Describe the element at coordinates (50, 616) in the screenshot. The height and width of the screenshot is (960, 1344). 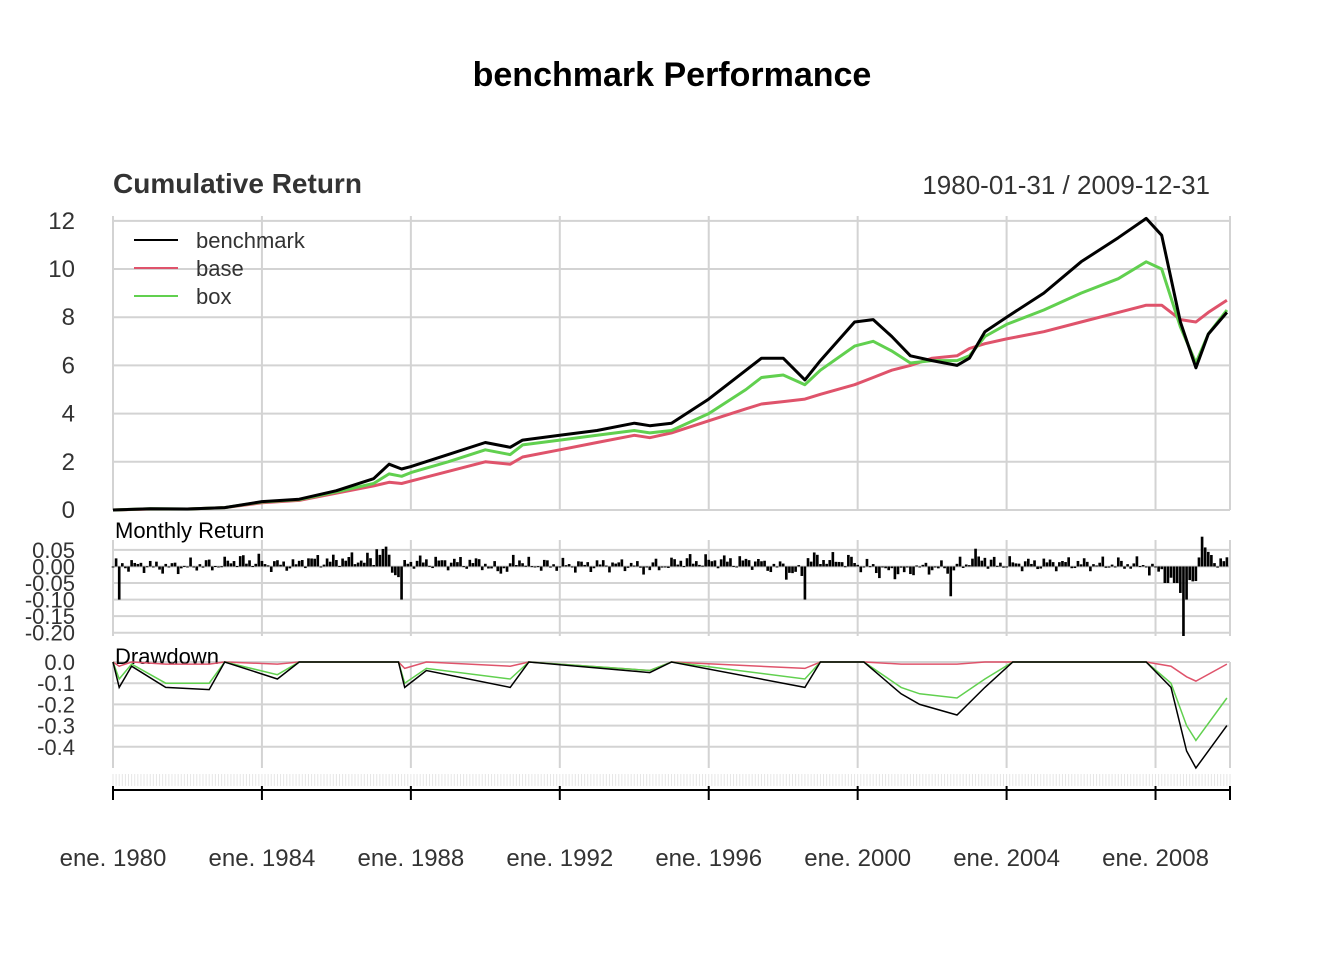
I see `monthly-y-tick-label: -0.15` at that location.